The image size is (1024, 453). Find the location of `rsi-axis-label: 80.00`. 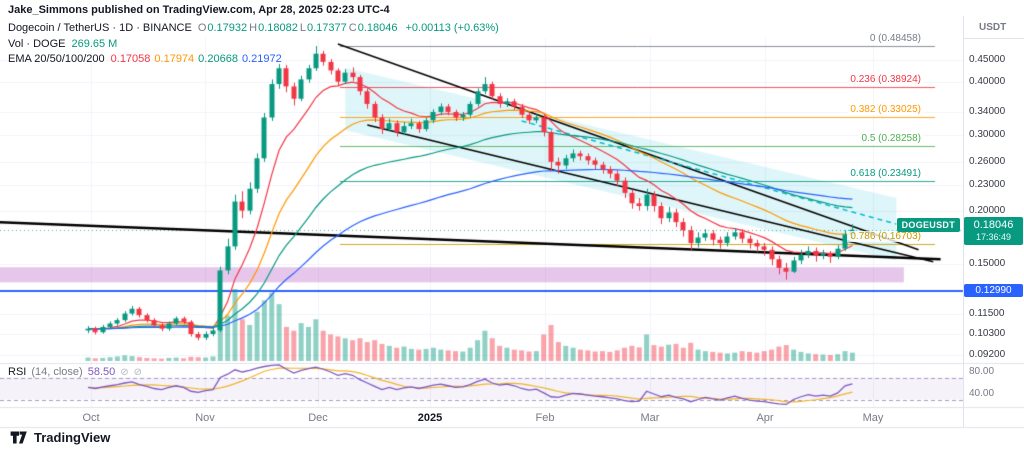

rsi-axis-label: 80.00 is located at coordinates (982, 371).